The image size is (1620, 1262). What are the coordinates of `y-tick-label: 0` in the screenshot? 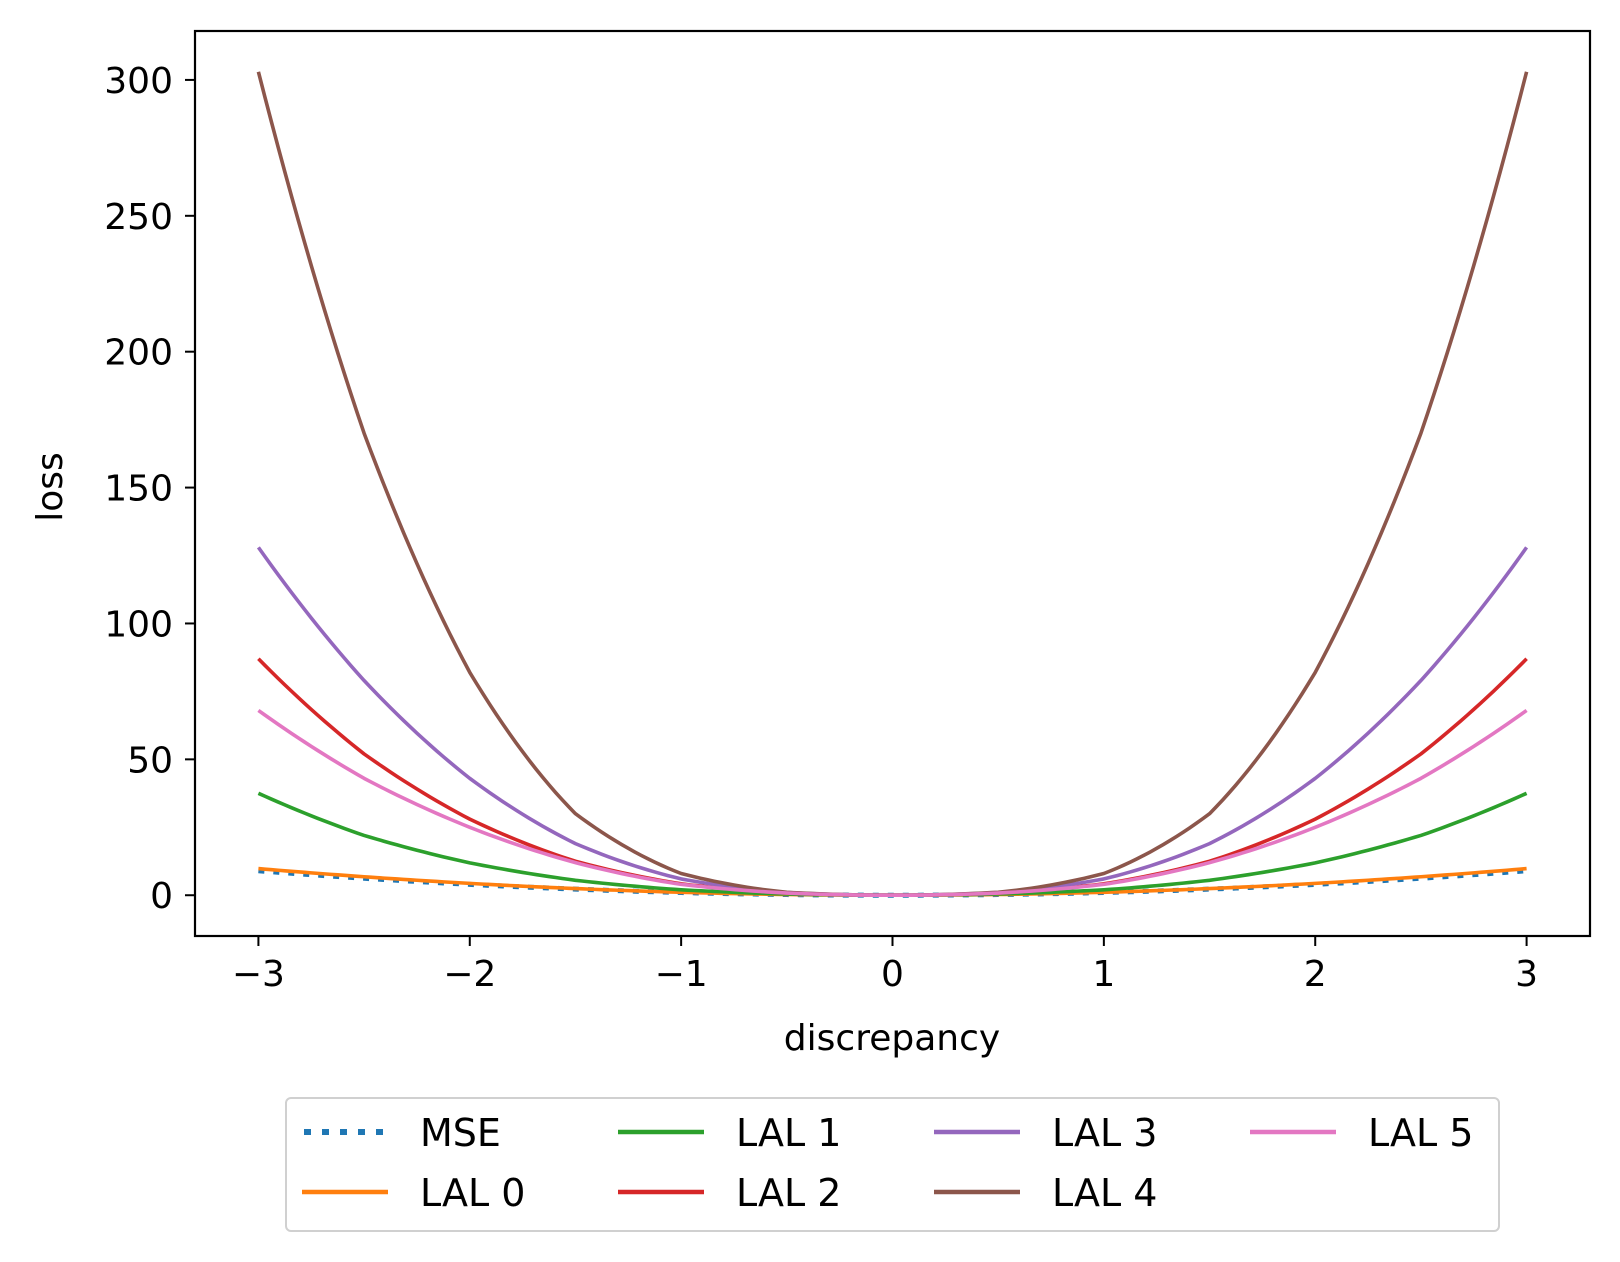 It's located at (161, 896).